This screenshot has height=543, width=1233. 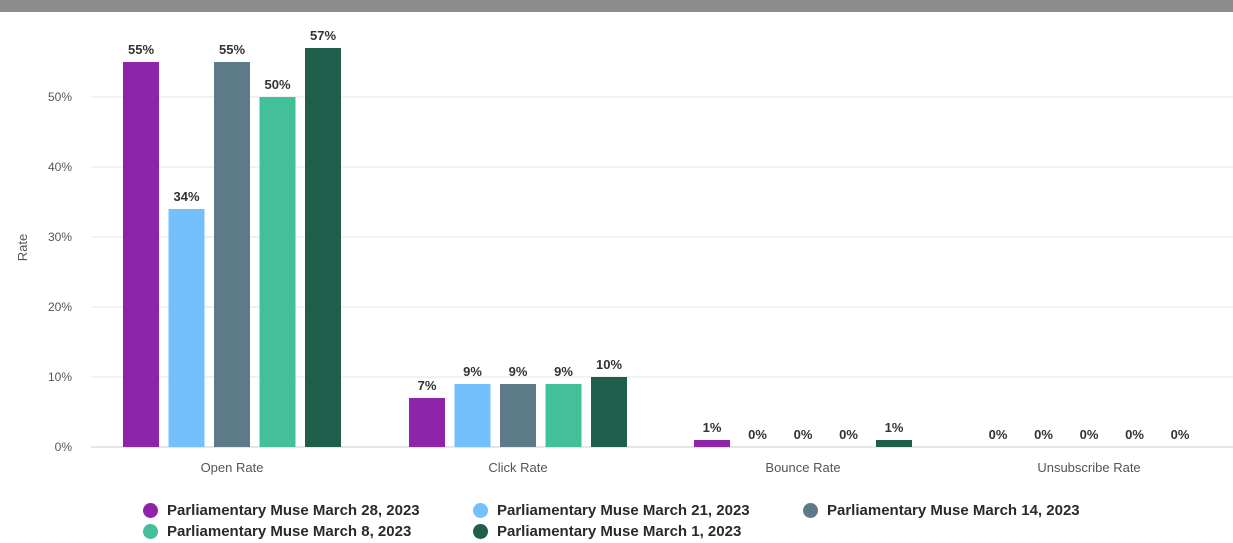 I want to click on legend-item: Parliamentary Muse March 28, 2023, so click(x=308, y=510).